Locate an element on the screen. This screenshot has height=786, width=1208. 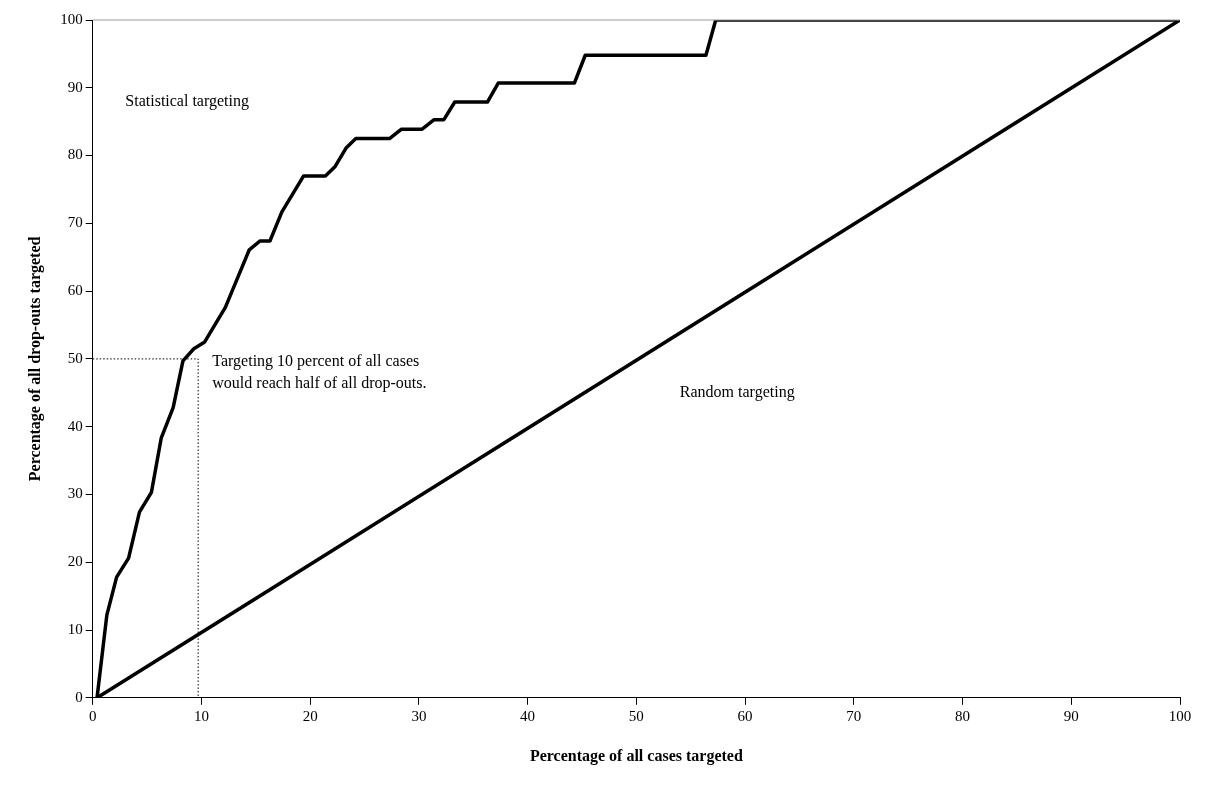
x-tick-label: 50 is located at coordinates (636, 715).